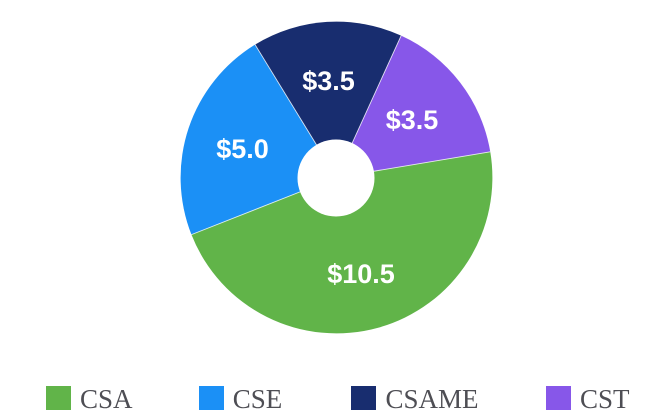  Describe the element at coordinates (242, 149) in the screenshot. I see `svg-text: $5.0` at that location.